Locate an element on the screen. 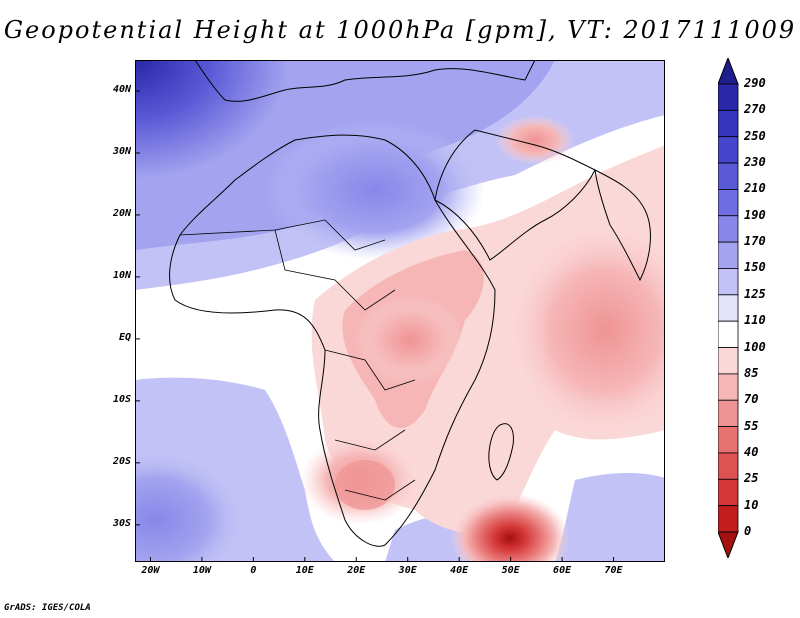 Image resolution: width=800 pixels, height=618 pixels. lat-tick-label: 40N is located at coordinates (121, 89).